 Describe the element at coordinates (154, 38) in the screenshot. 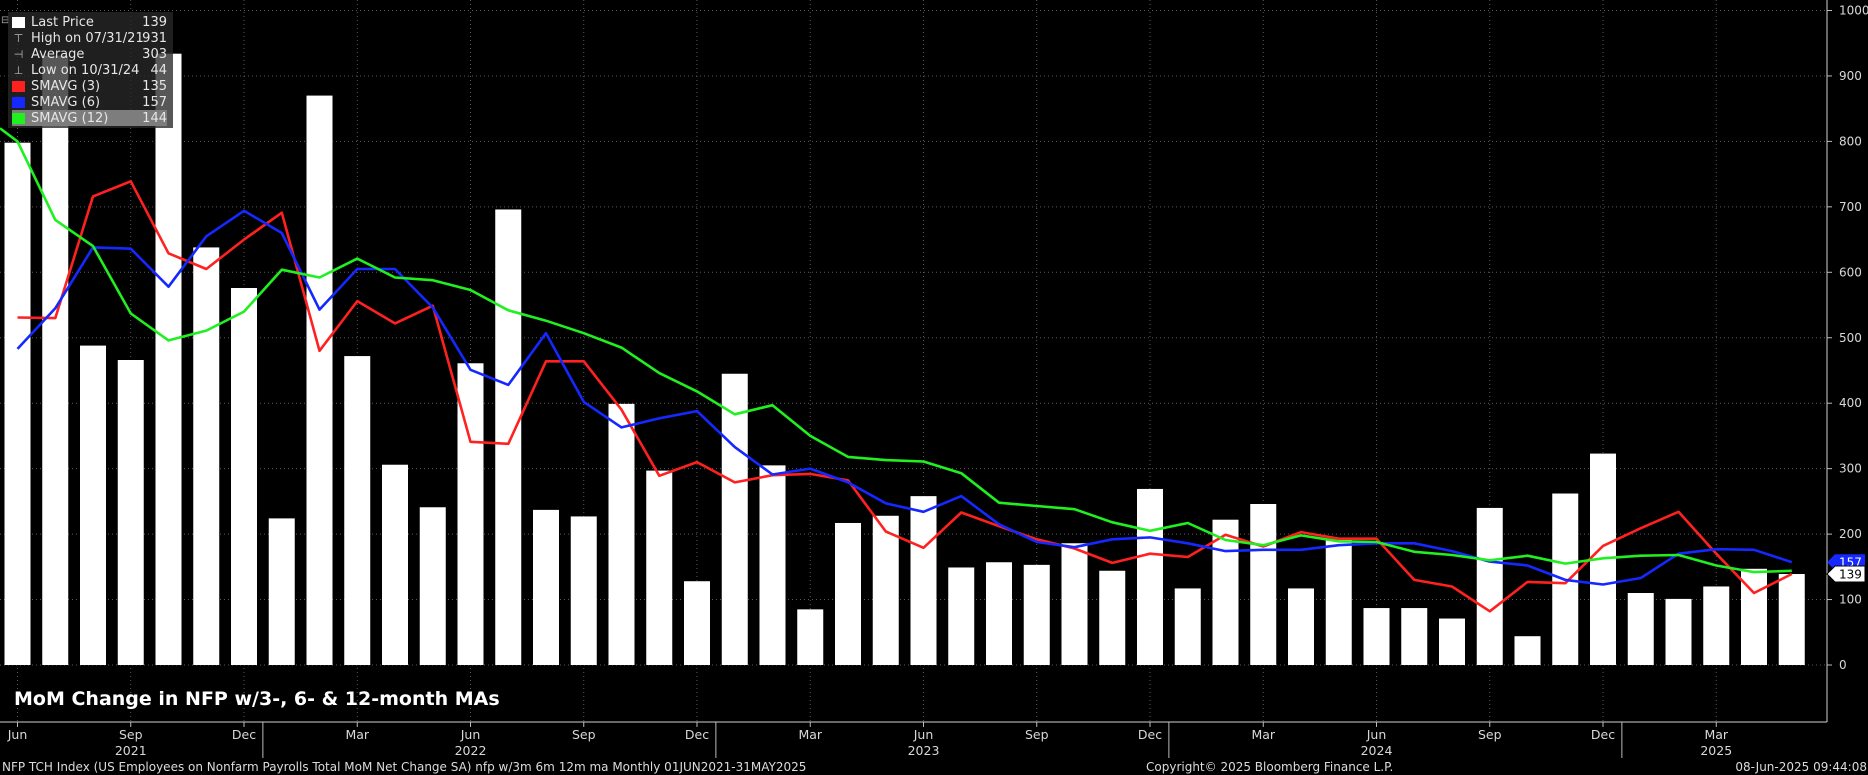

I see `legend-value: 931` at that location.